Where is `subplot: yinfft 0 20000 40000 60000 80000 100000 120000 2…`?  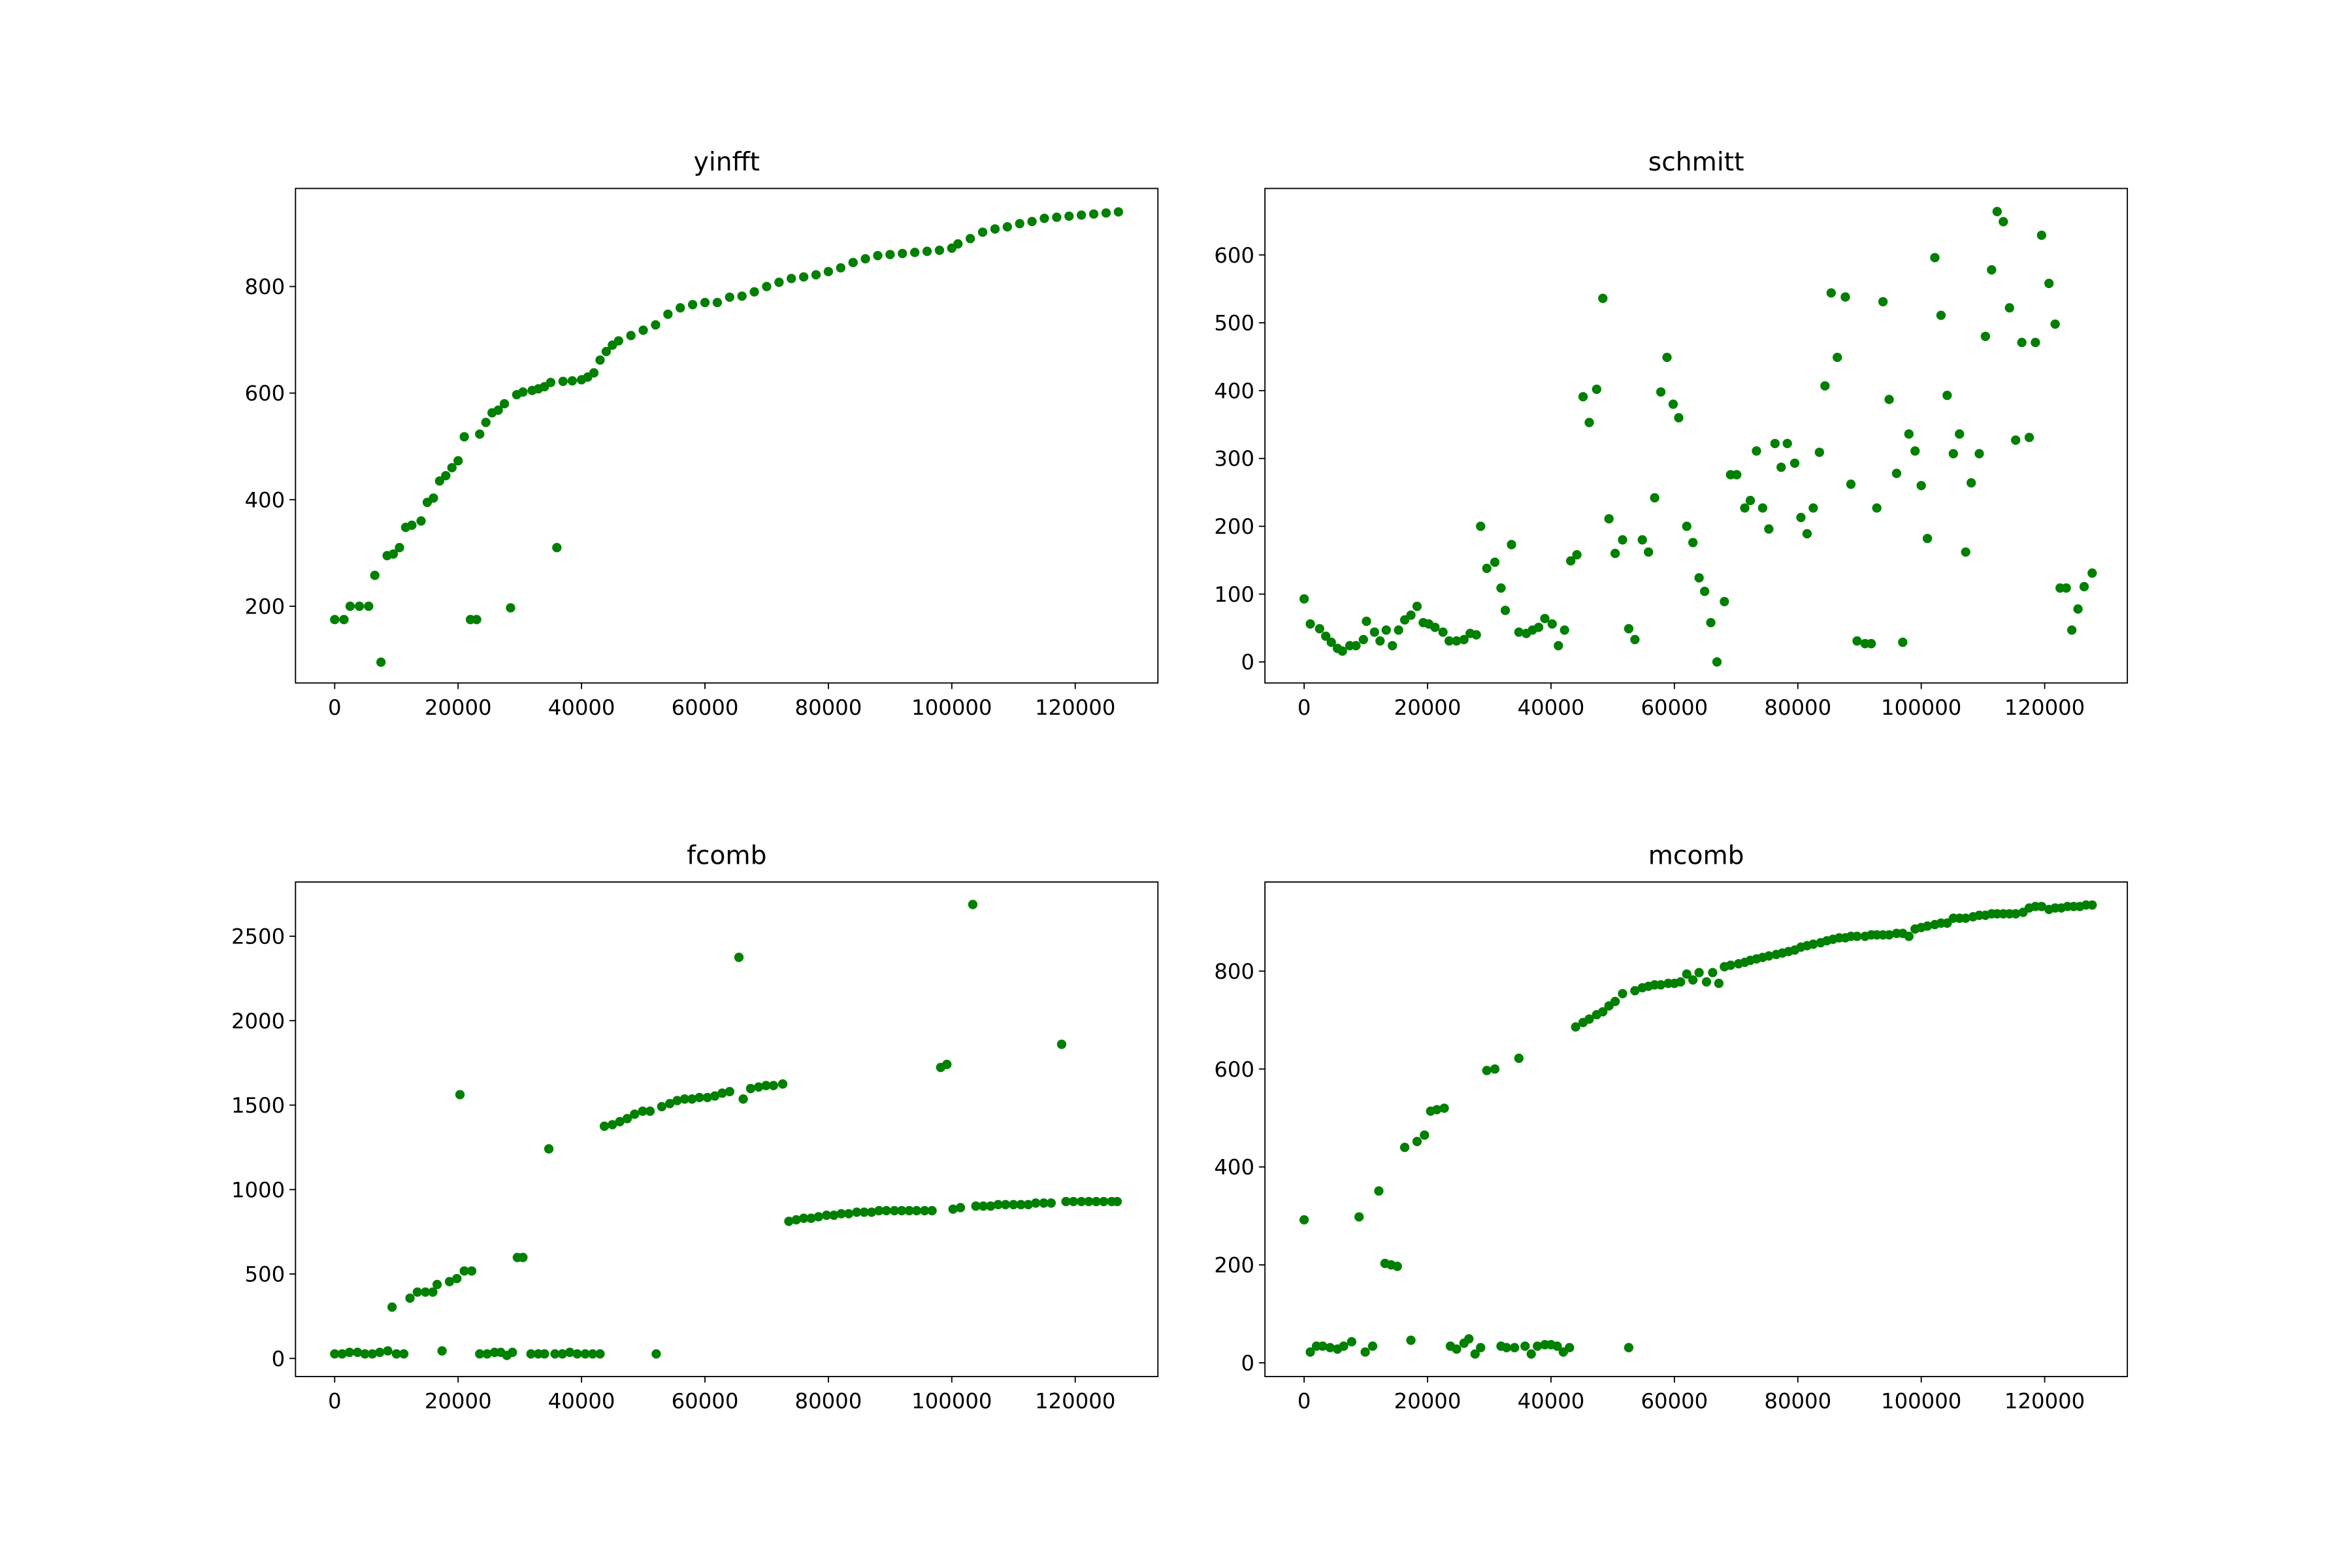
subplot: yinfft 0 20000 40000 60000 80000 100000 120000 2… is located at coordinates (701, 434).